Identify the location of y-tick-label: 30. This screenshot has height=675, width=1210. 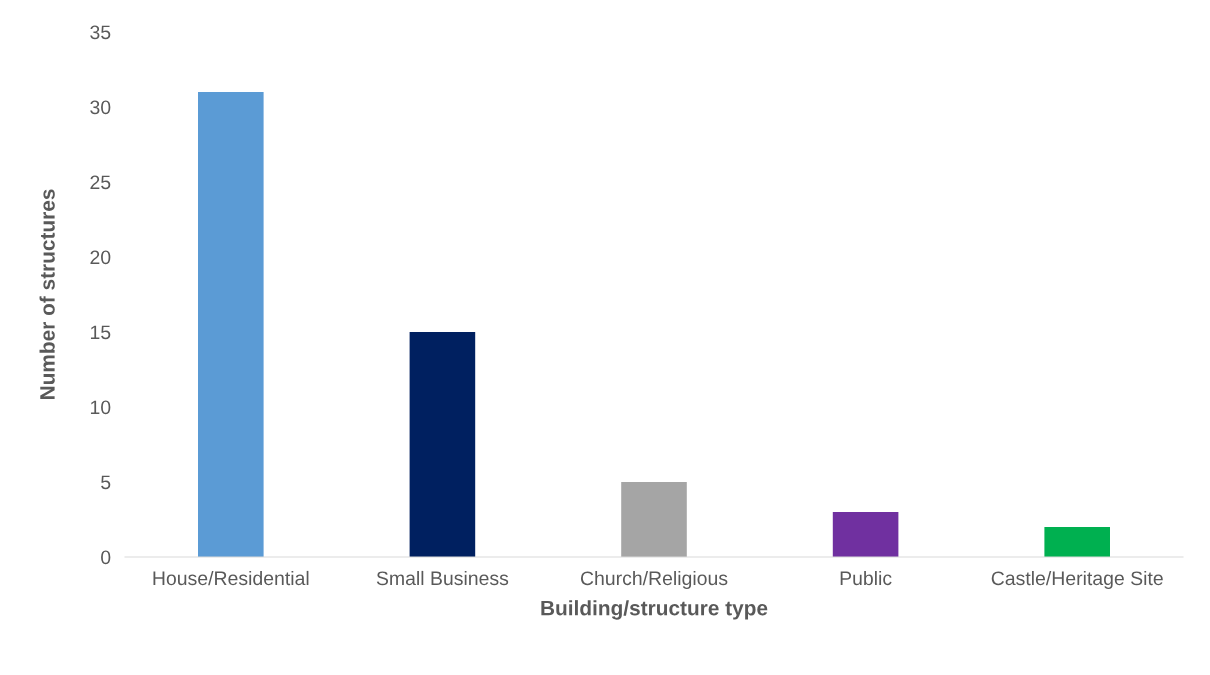
(100, 107).